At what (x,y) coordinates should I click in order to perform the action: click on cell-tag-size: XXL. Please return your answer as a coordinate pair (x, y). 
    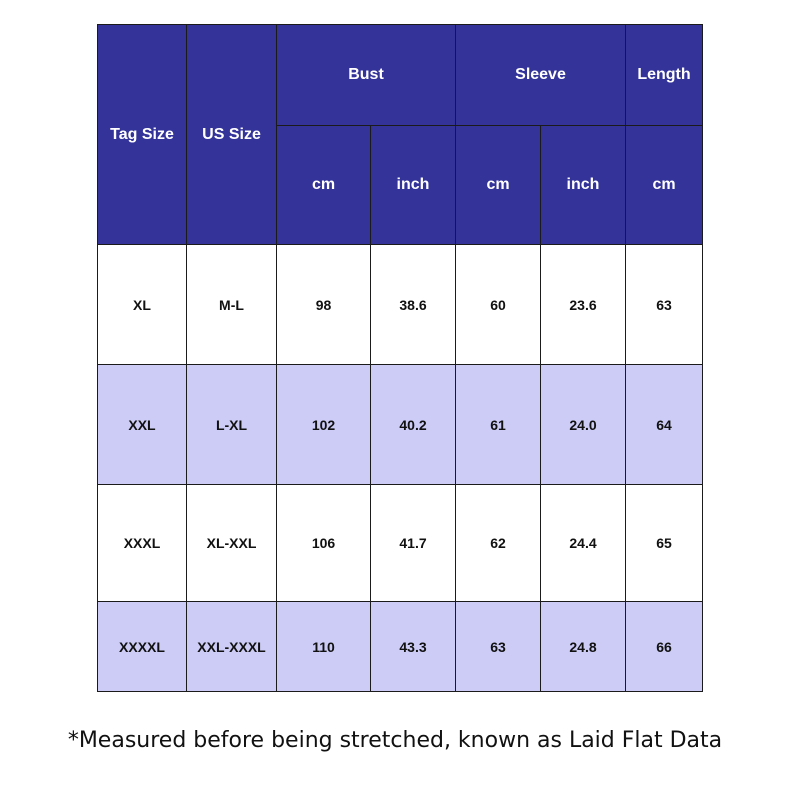
    Looking at the image, I should click on (142, 424).